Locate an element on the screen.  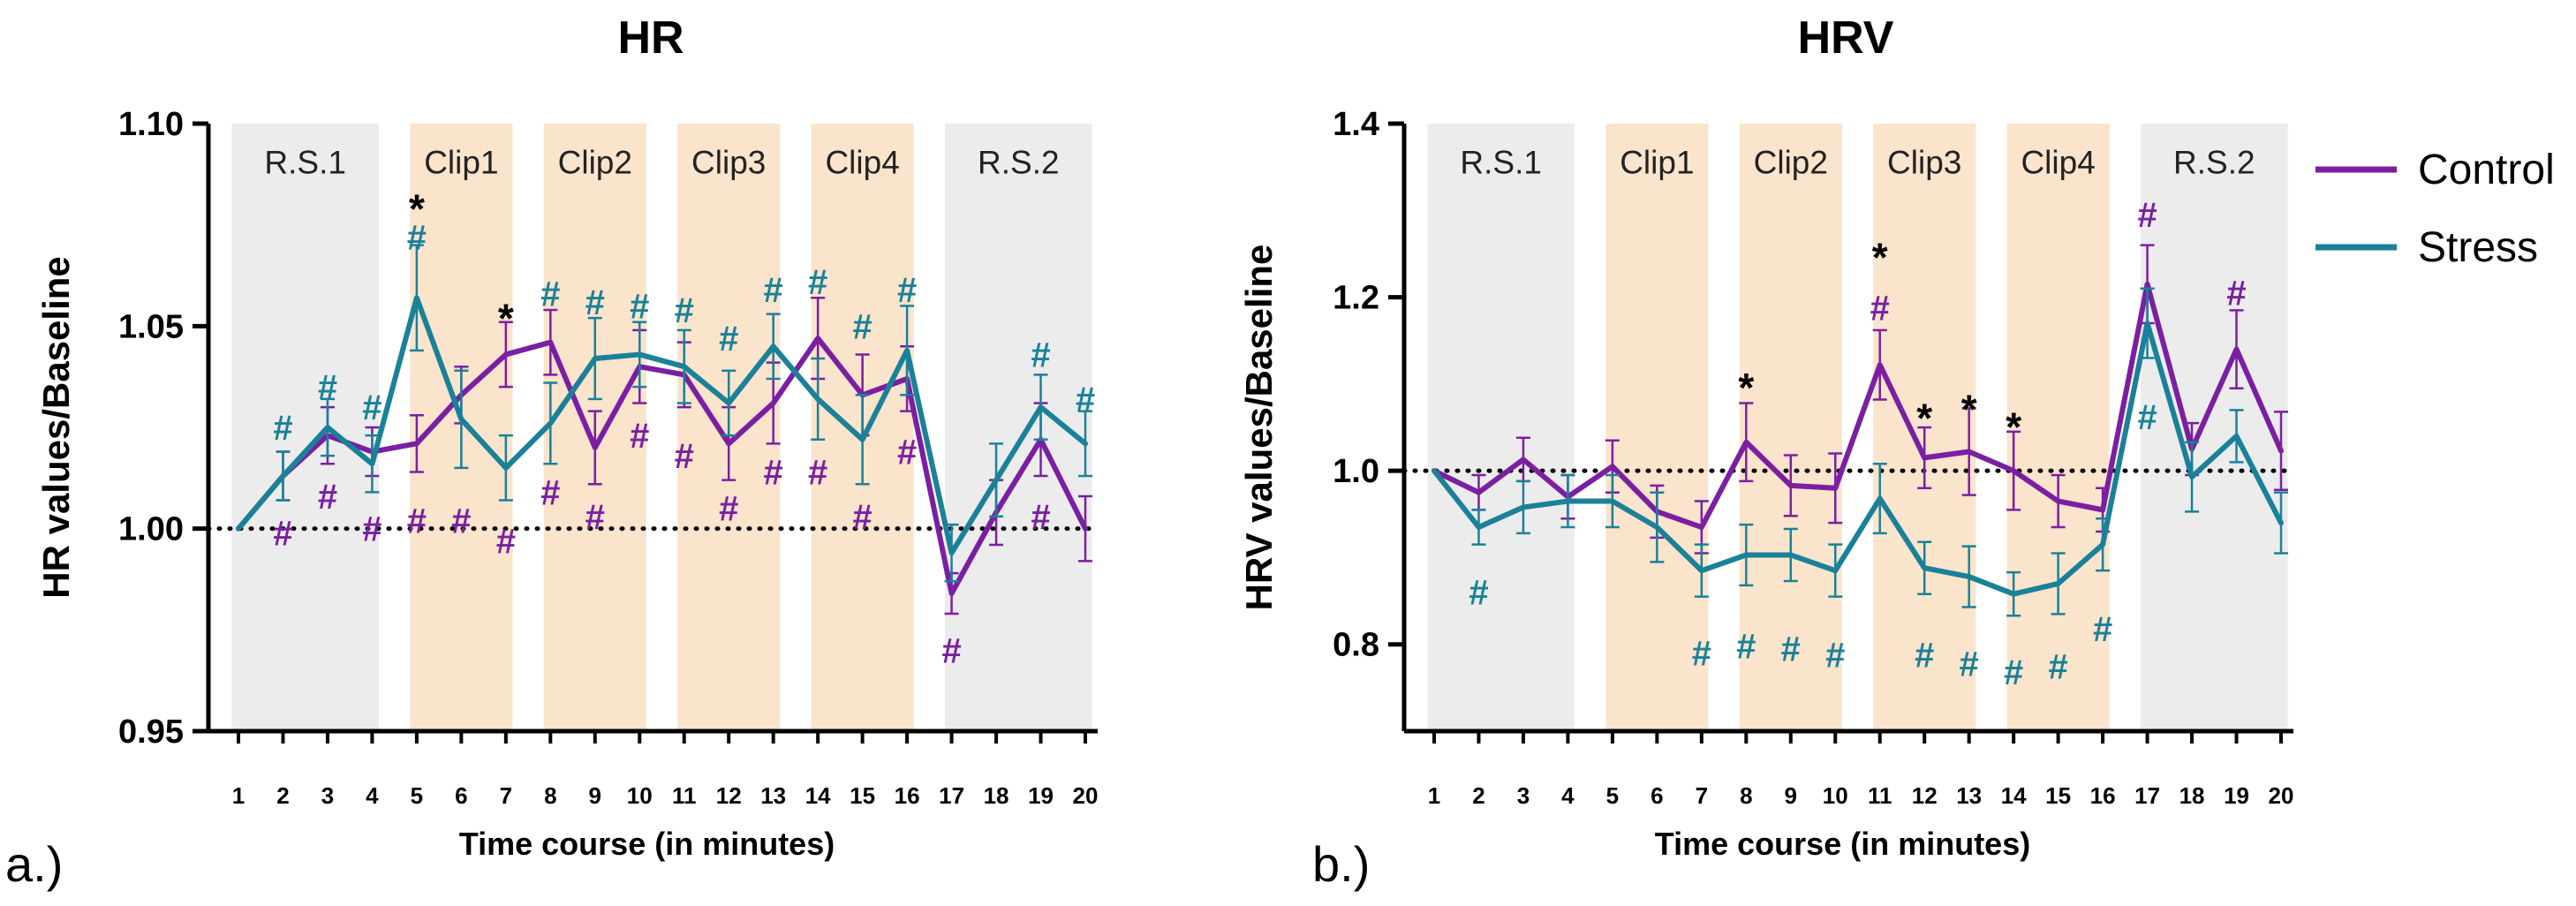
y-tick-label: 1.4 is located at coordinates (1356, 125).